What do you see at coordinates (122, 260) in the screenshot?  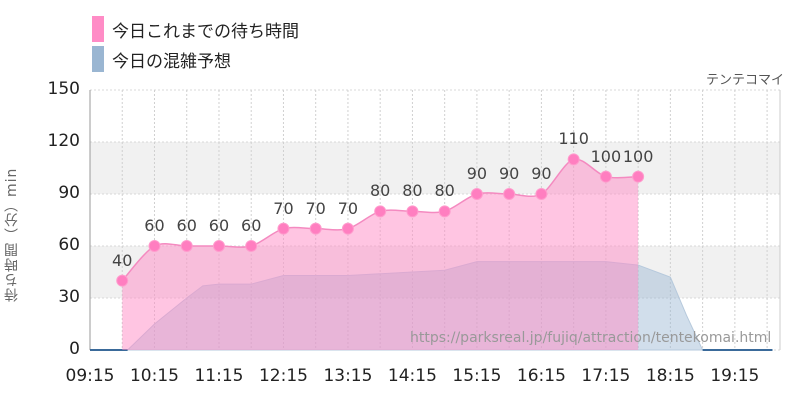 I see `data-label: 40` at bounding box center [122, 260].